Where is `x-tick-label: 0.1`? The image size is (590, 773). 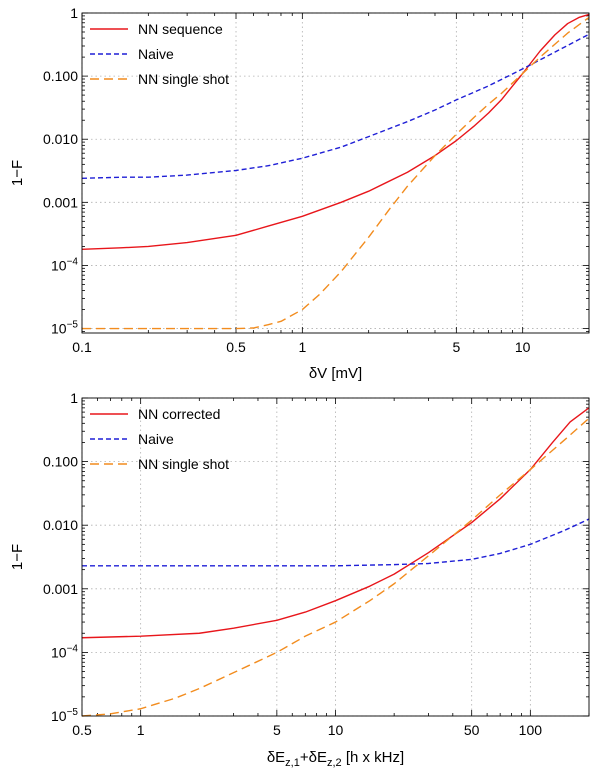 x-tick-label: 0.1 is located at coordinates (82, 347).